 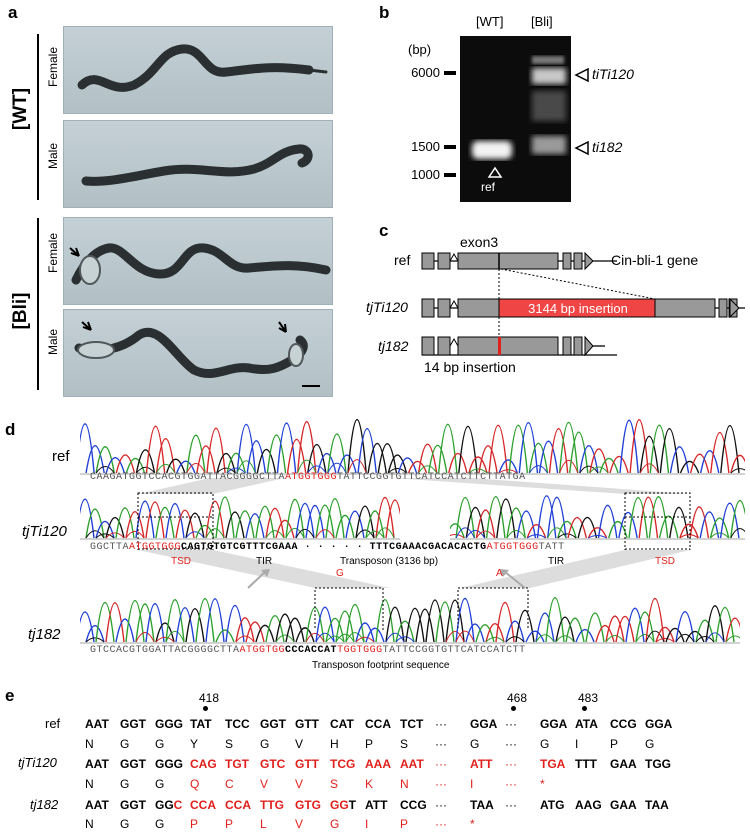 I want to click on ti-aa-2: G, so click(x=160, y=784).